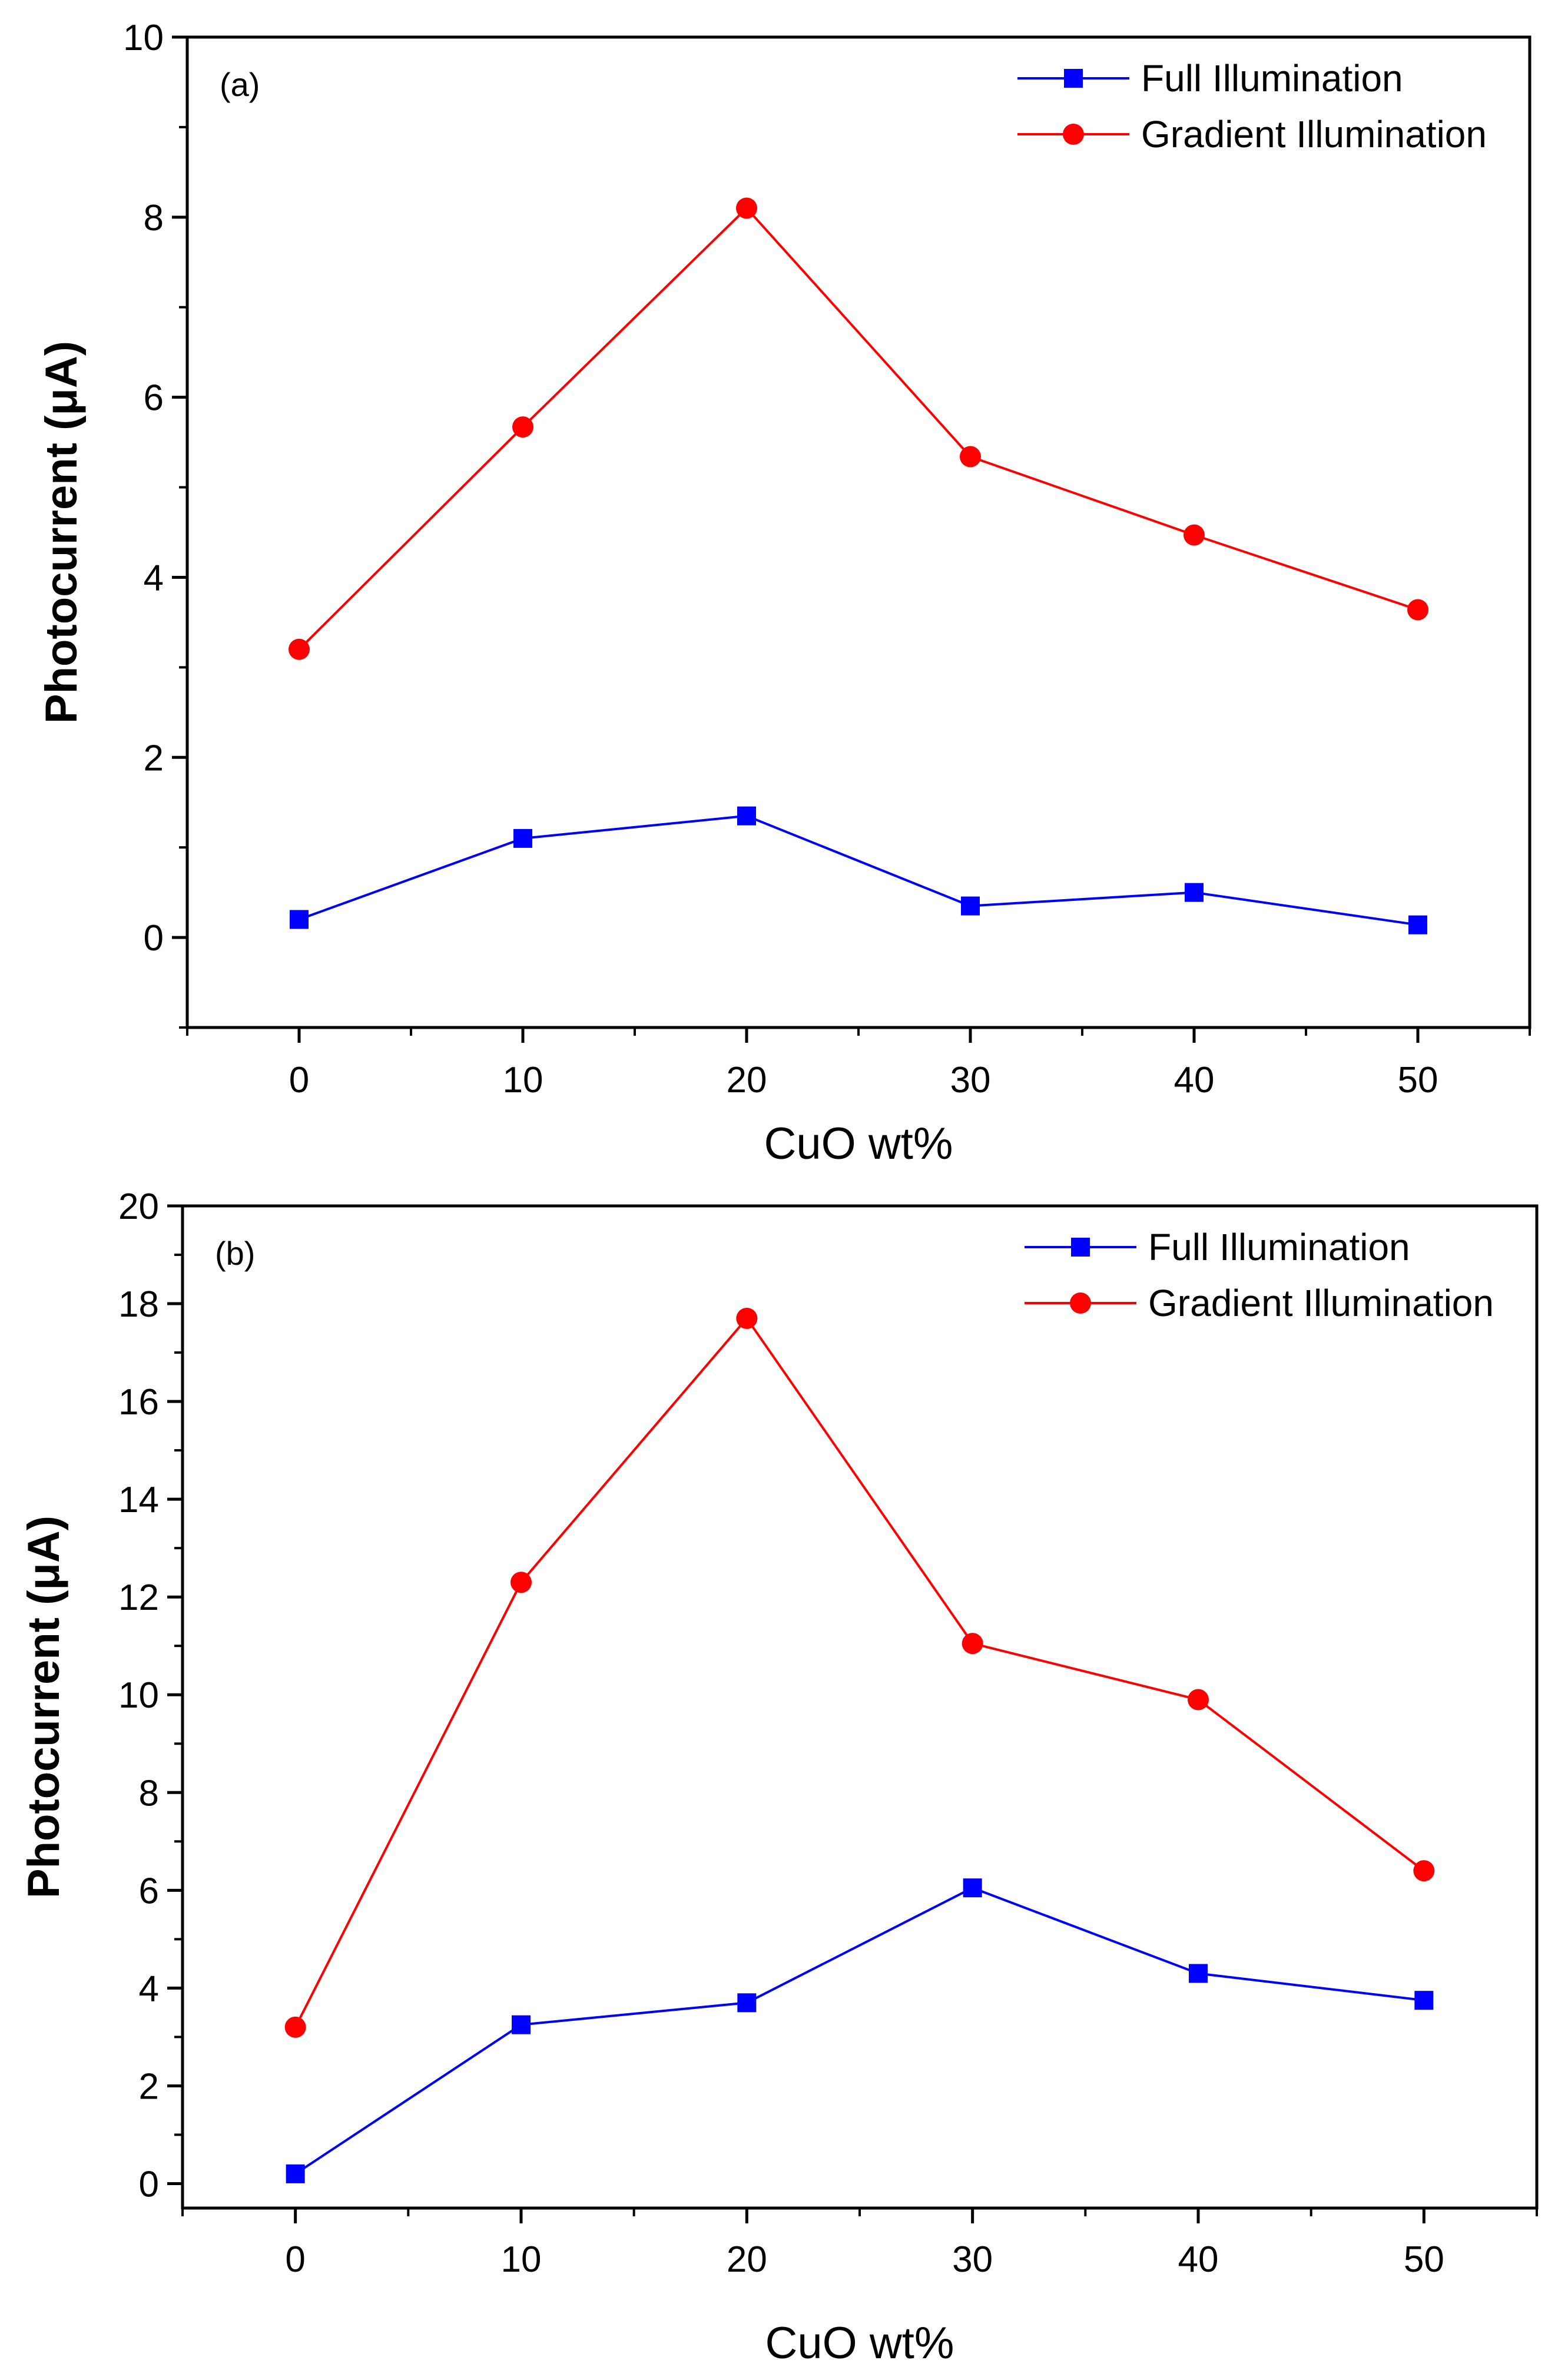 This screenshot has width=1568, height=2370. Describe the element at coordinates (138, 1500) in the screenshot. I see `y-tick-label: 14` at that location.